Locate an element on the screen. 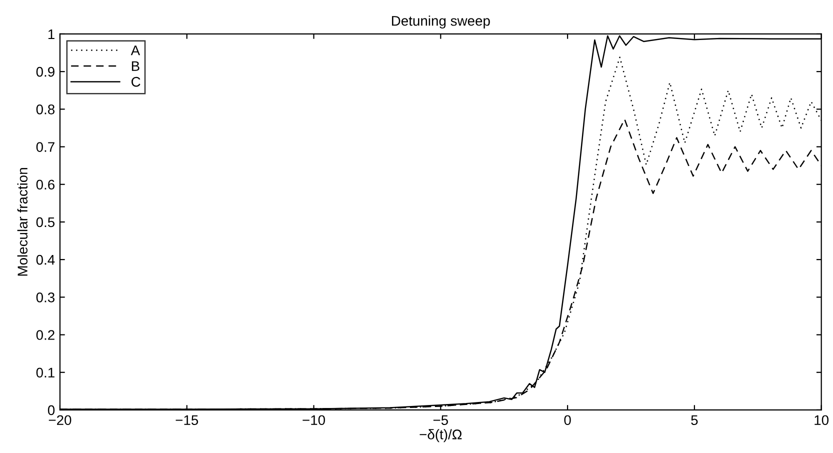 The image size is (833, 453). x-tick-label: 5 is located at coordinates (694, 420).